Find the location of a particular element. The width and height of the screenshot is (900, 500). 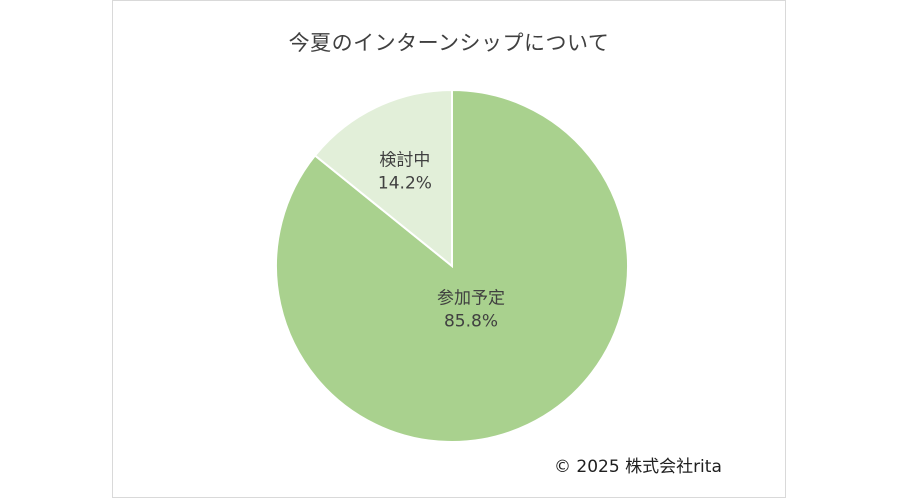

copyright-text: © 2025 株式会社rita is located at coordinates (638, 467).